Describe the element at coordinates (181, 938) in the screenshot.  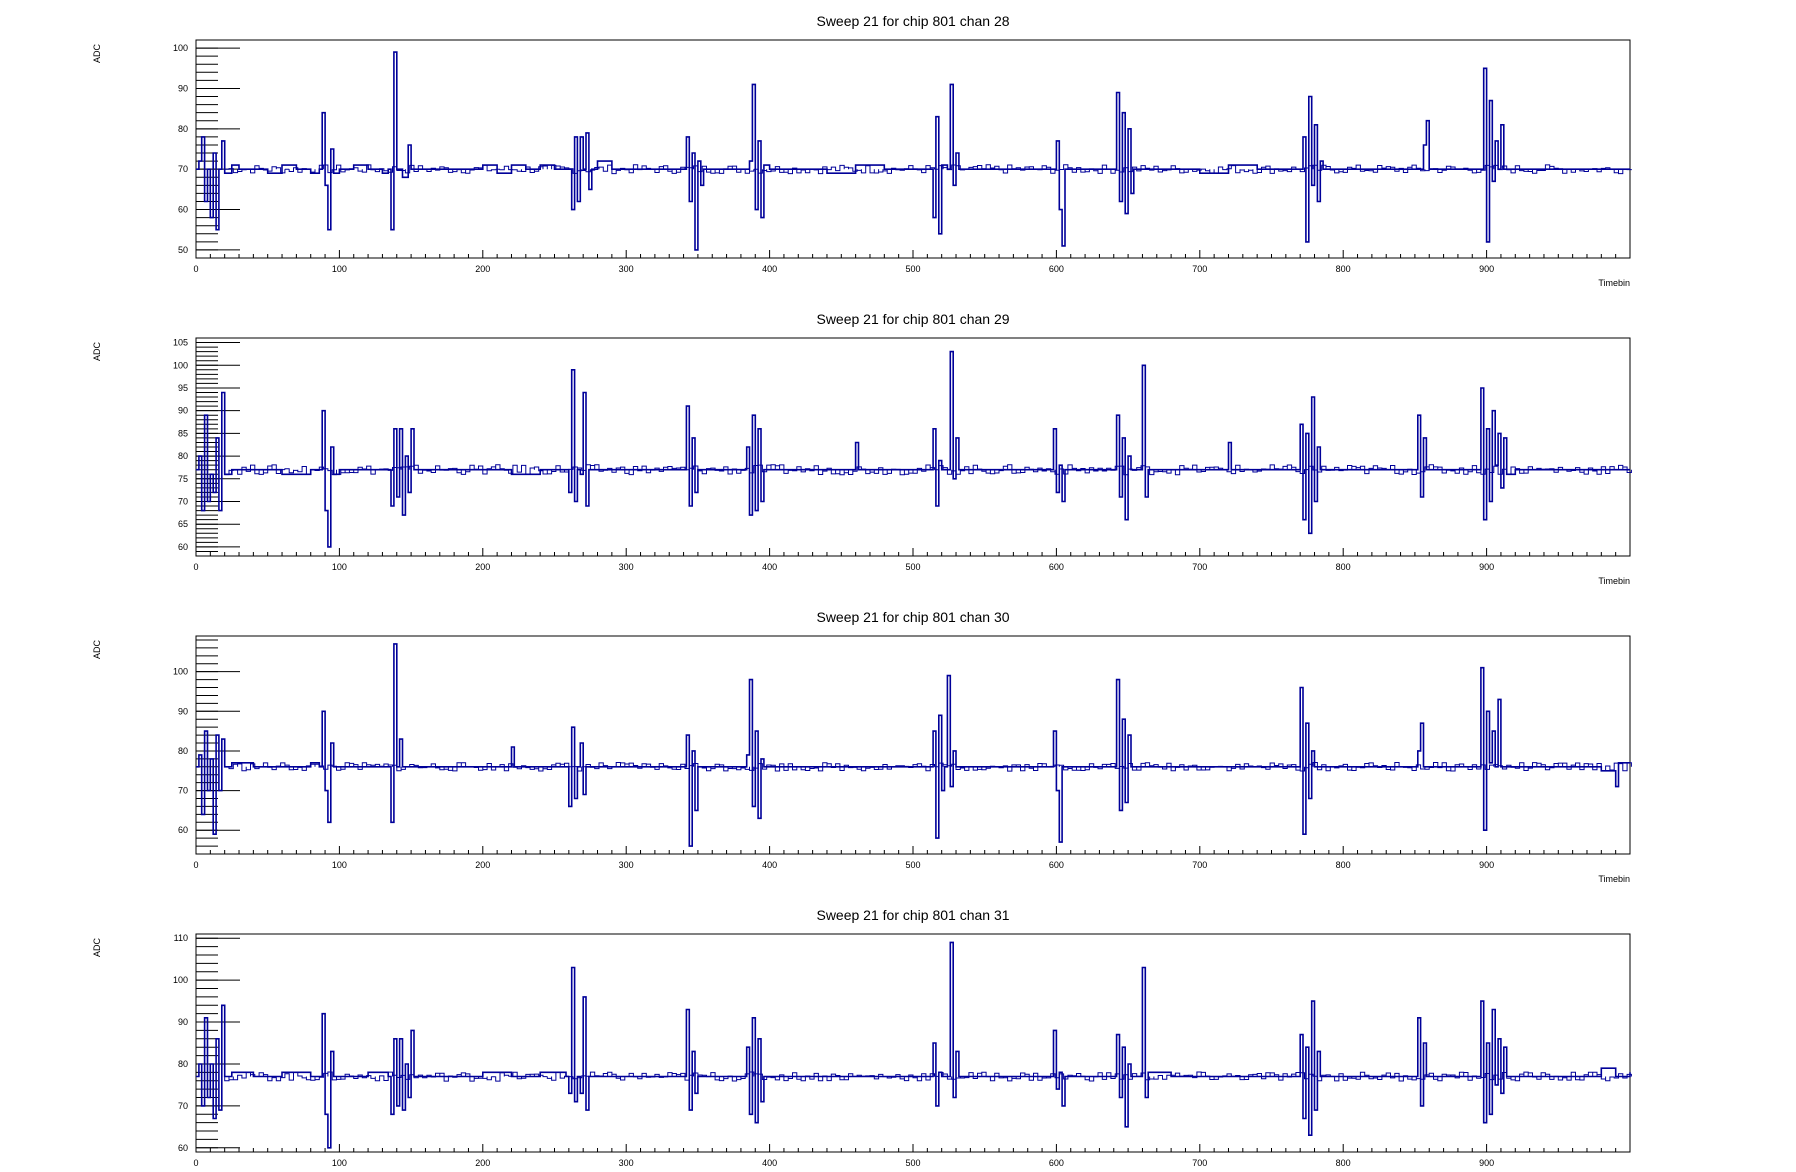
I see `y-tick-label: 110` at that location.